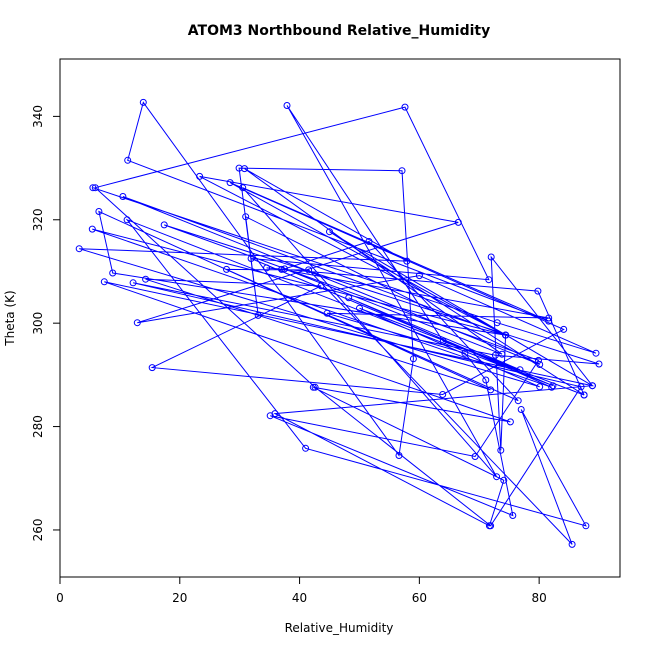 This screenshot has width=650, height=650. I want to click on y-tick-label: 280, so click(38, 426).